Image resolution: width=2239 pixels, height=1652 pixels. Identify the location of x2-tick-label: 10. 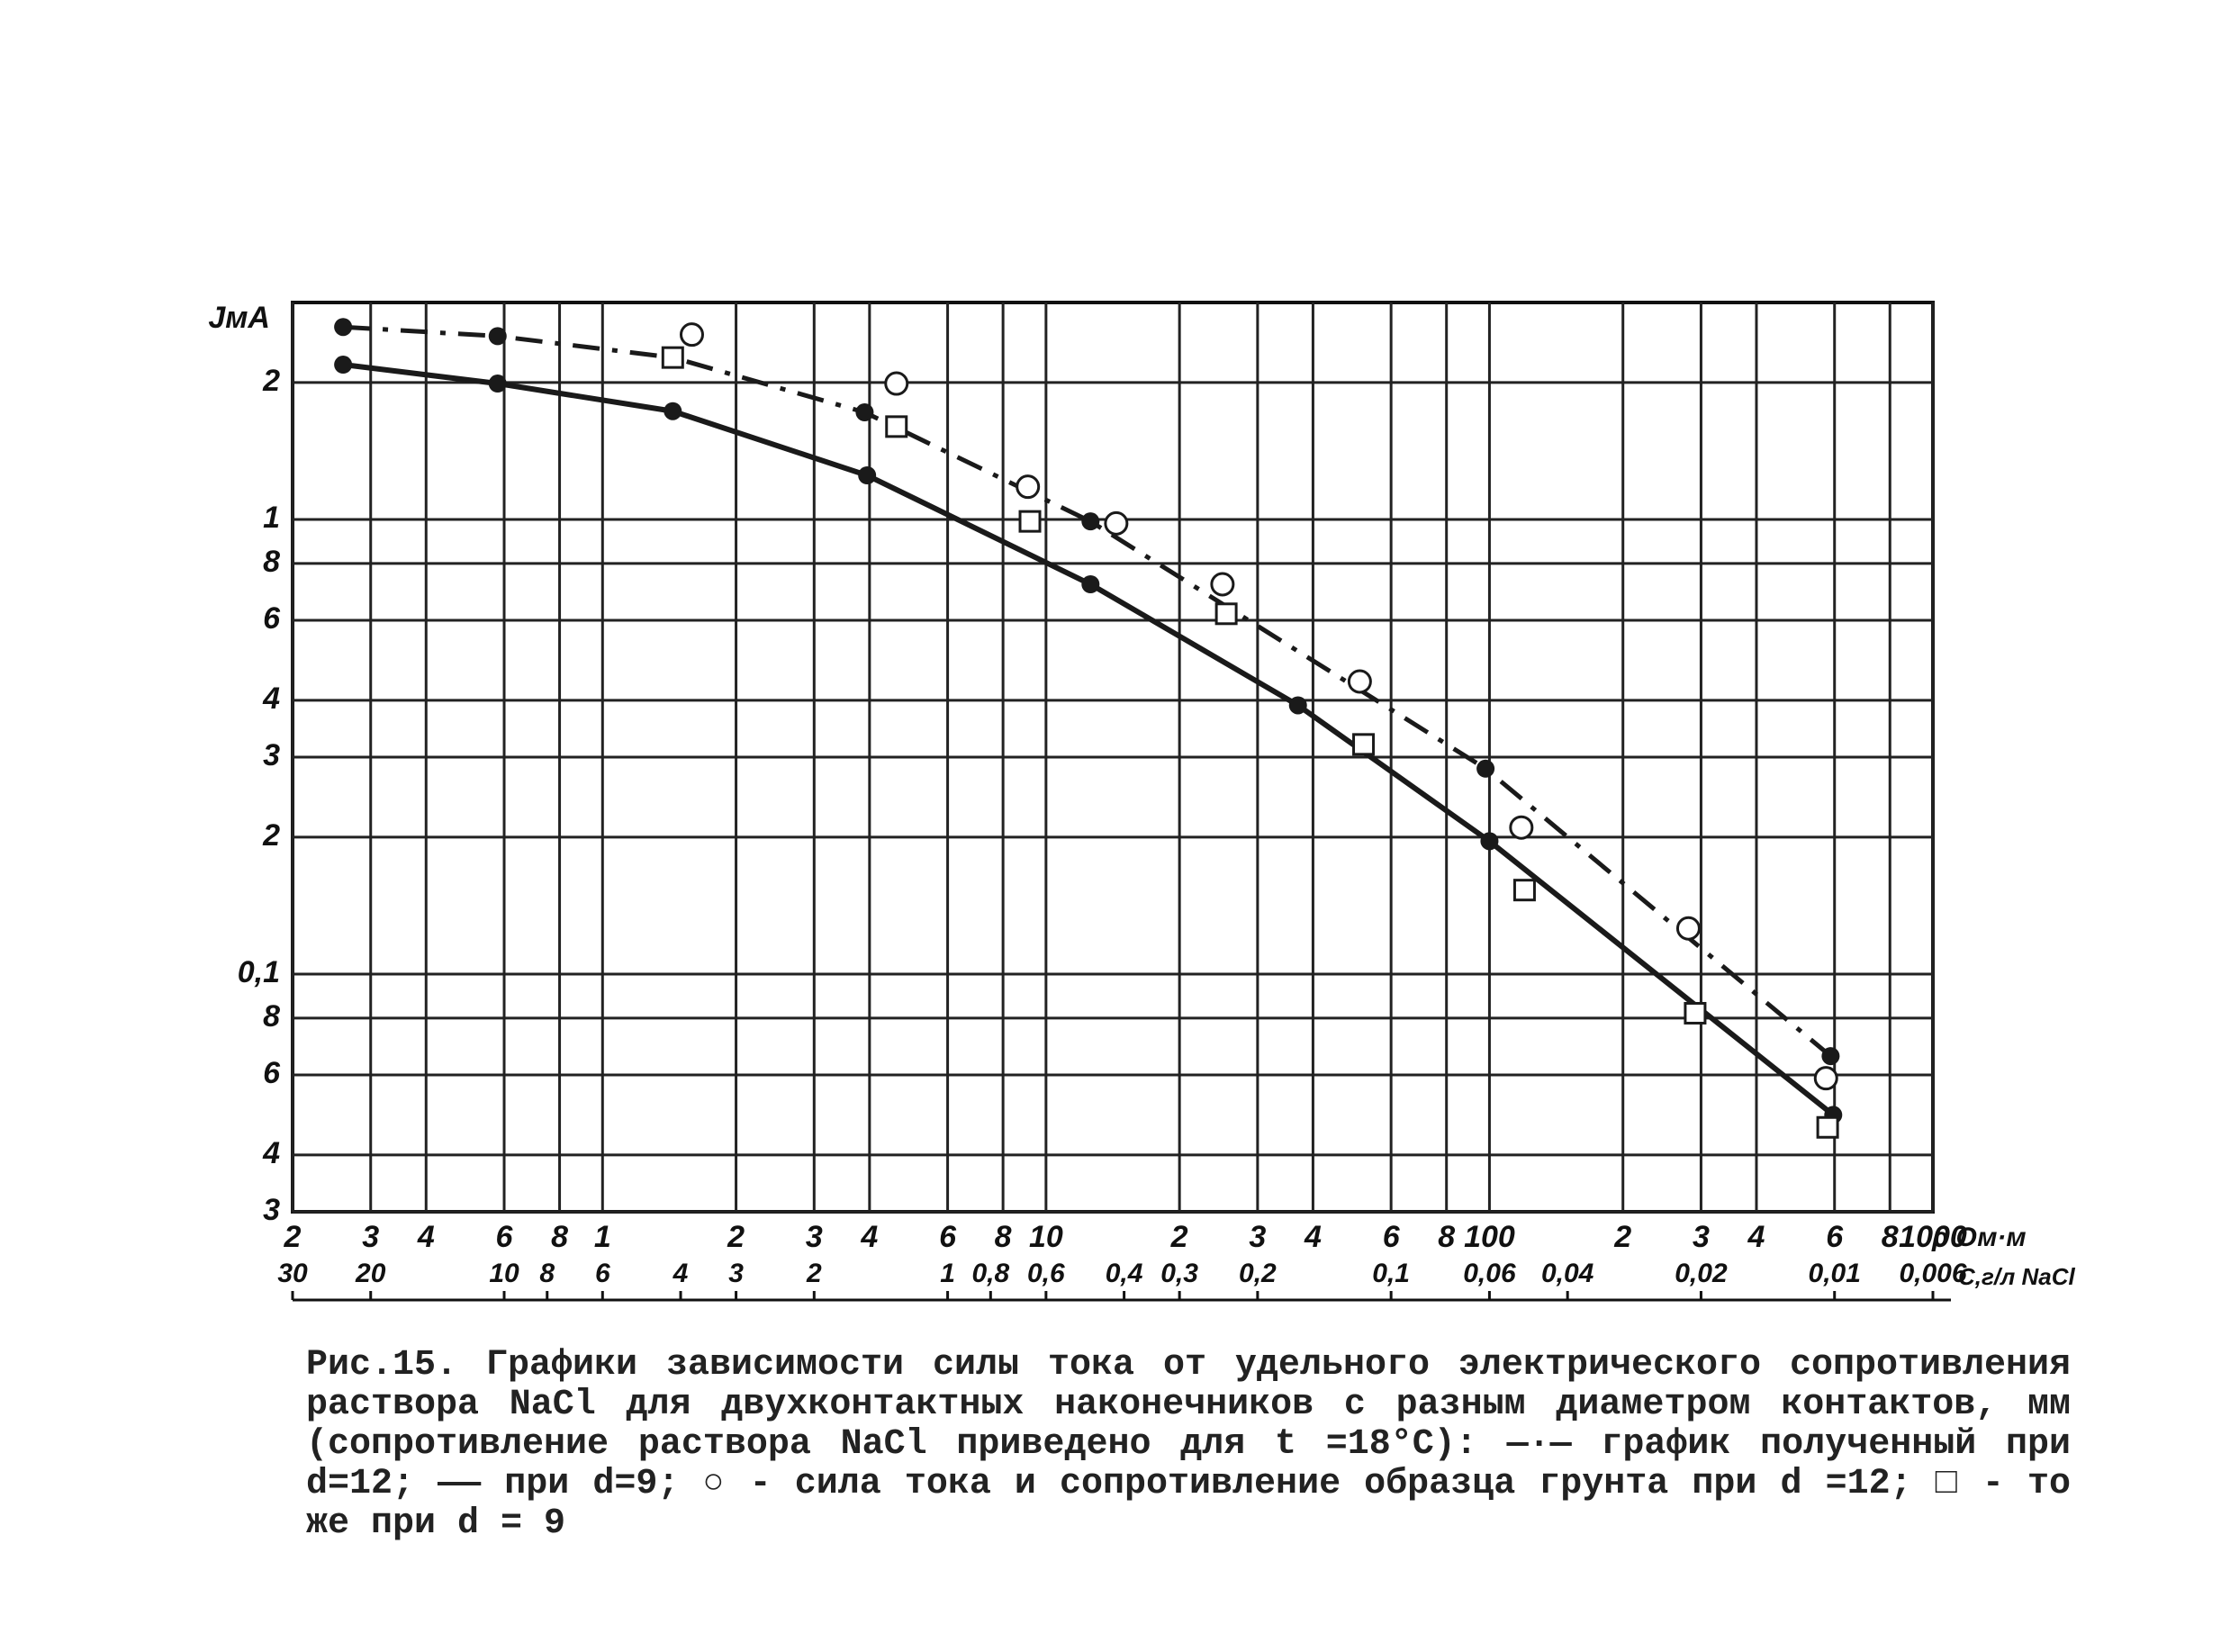
(504, 1273).